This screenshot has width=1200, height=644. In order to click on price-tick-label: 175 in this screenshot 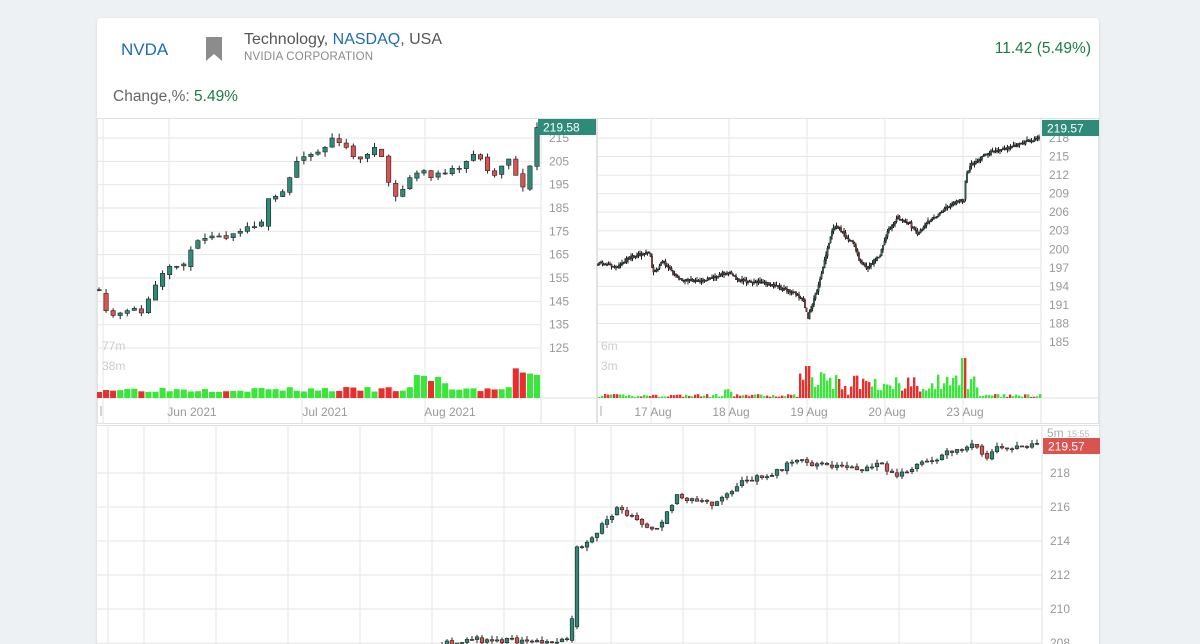, I will do `click(559, 231)`.